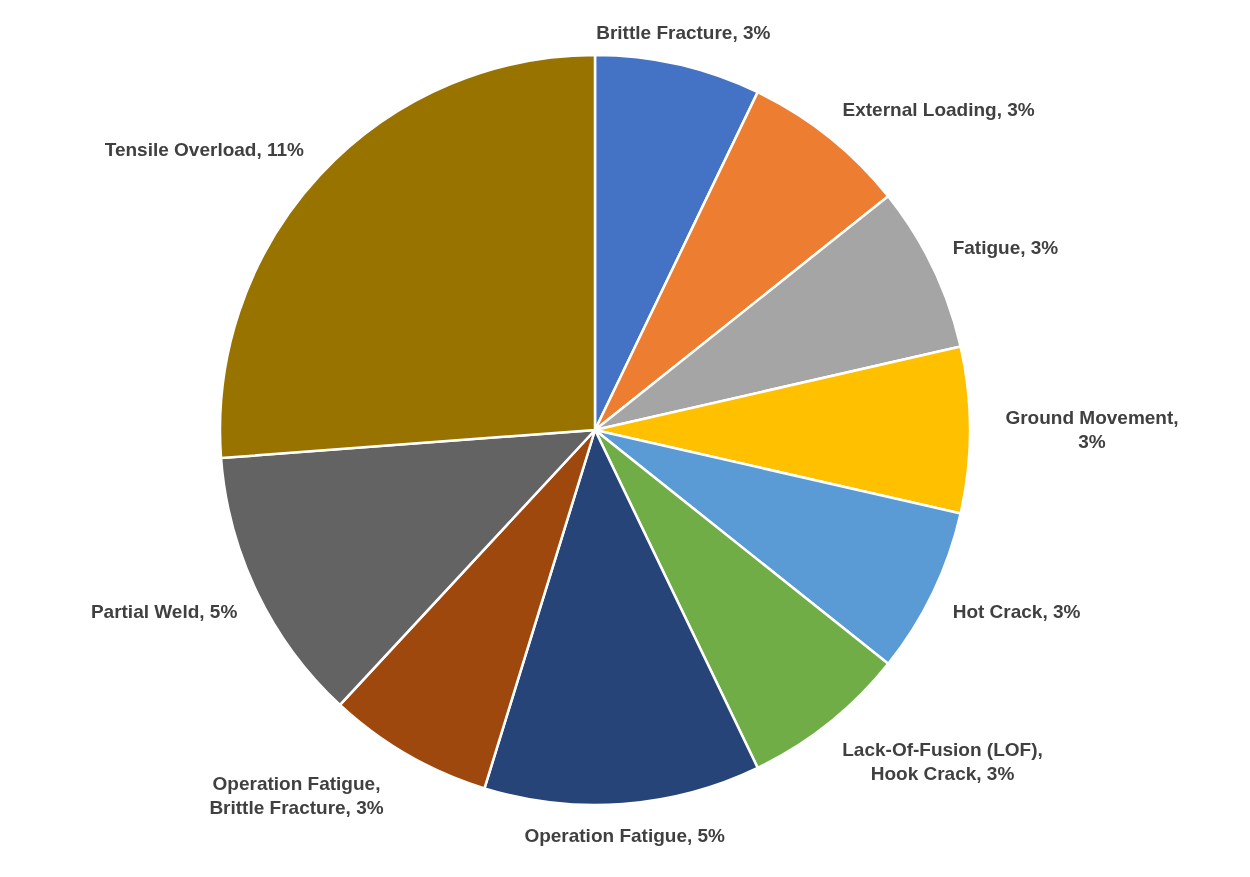 This screenshot has width=1250, height=877. I want to click on slice-label: Hot Crack, 3%, so click(1016, 612).